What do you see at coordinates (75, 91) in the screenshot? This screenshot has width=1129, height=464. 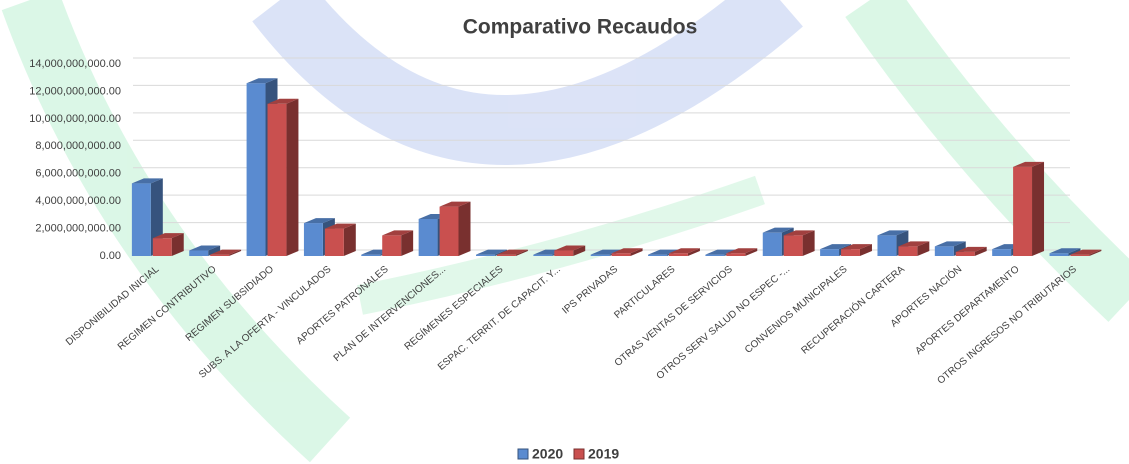 I see `y-tick-label: 12,000,000,000.00` at bounding box center [75, 91].